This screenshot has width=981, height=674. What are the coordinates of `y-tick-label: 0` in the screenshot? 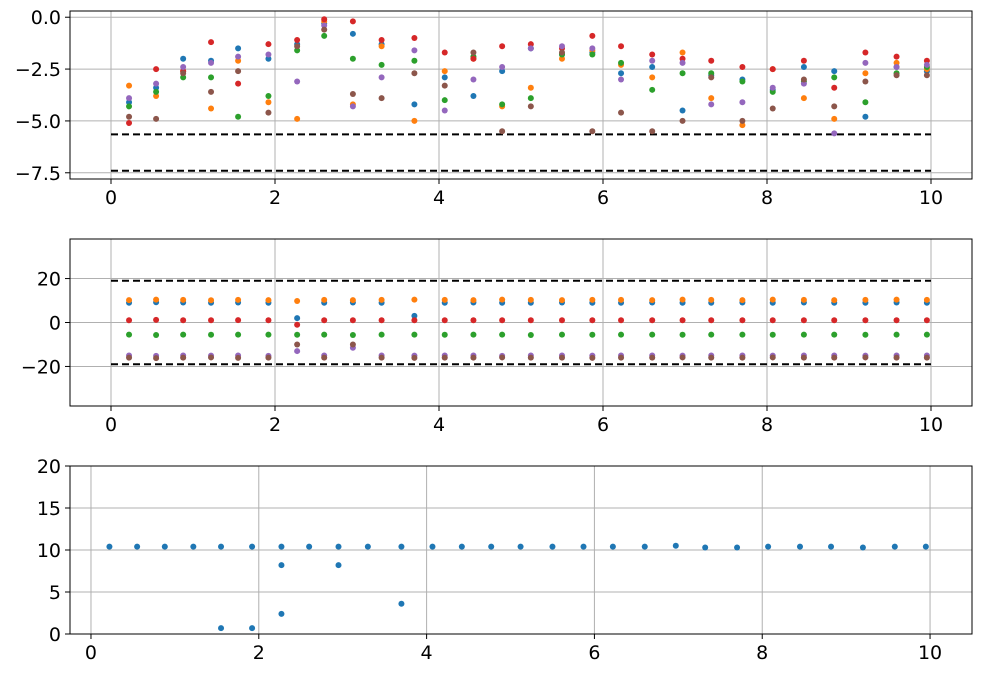 It's located at (55, 324).